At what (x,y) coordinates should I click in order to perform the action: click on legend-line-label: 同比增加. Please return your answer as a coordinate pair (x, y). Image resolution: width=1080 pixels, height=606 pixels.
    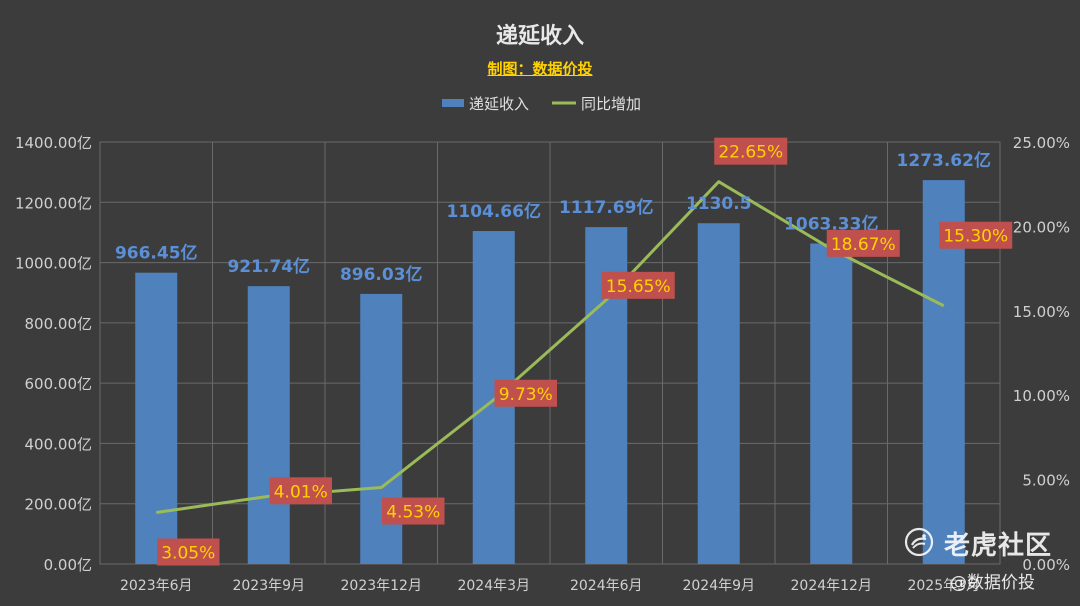
    Looking at the image, I should click on (611, 104).